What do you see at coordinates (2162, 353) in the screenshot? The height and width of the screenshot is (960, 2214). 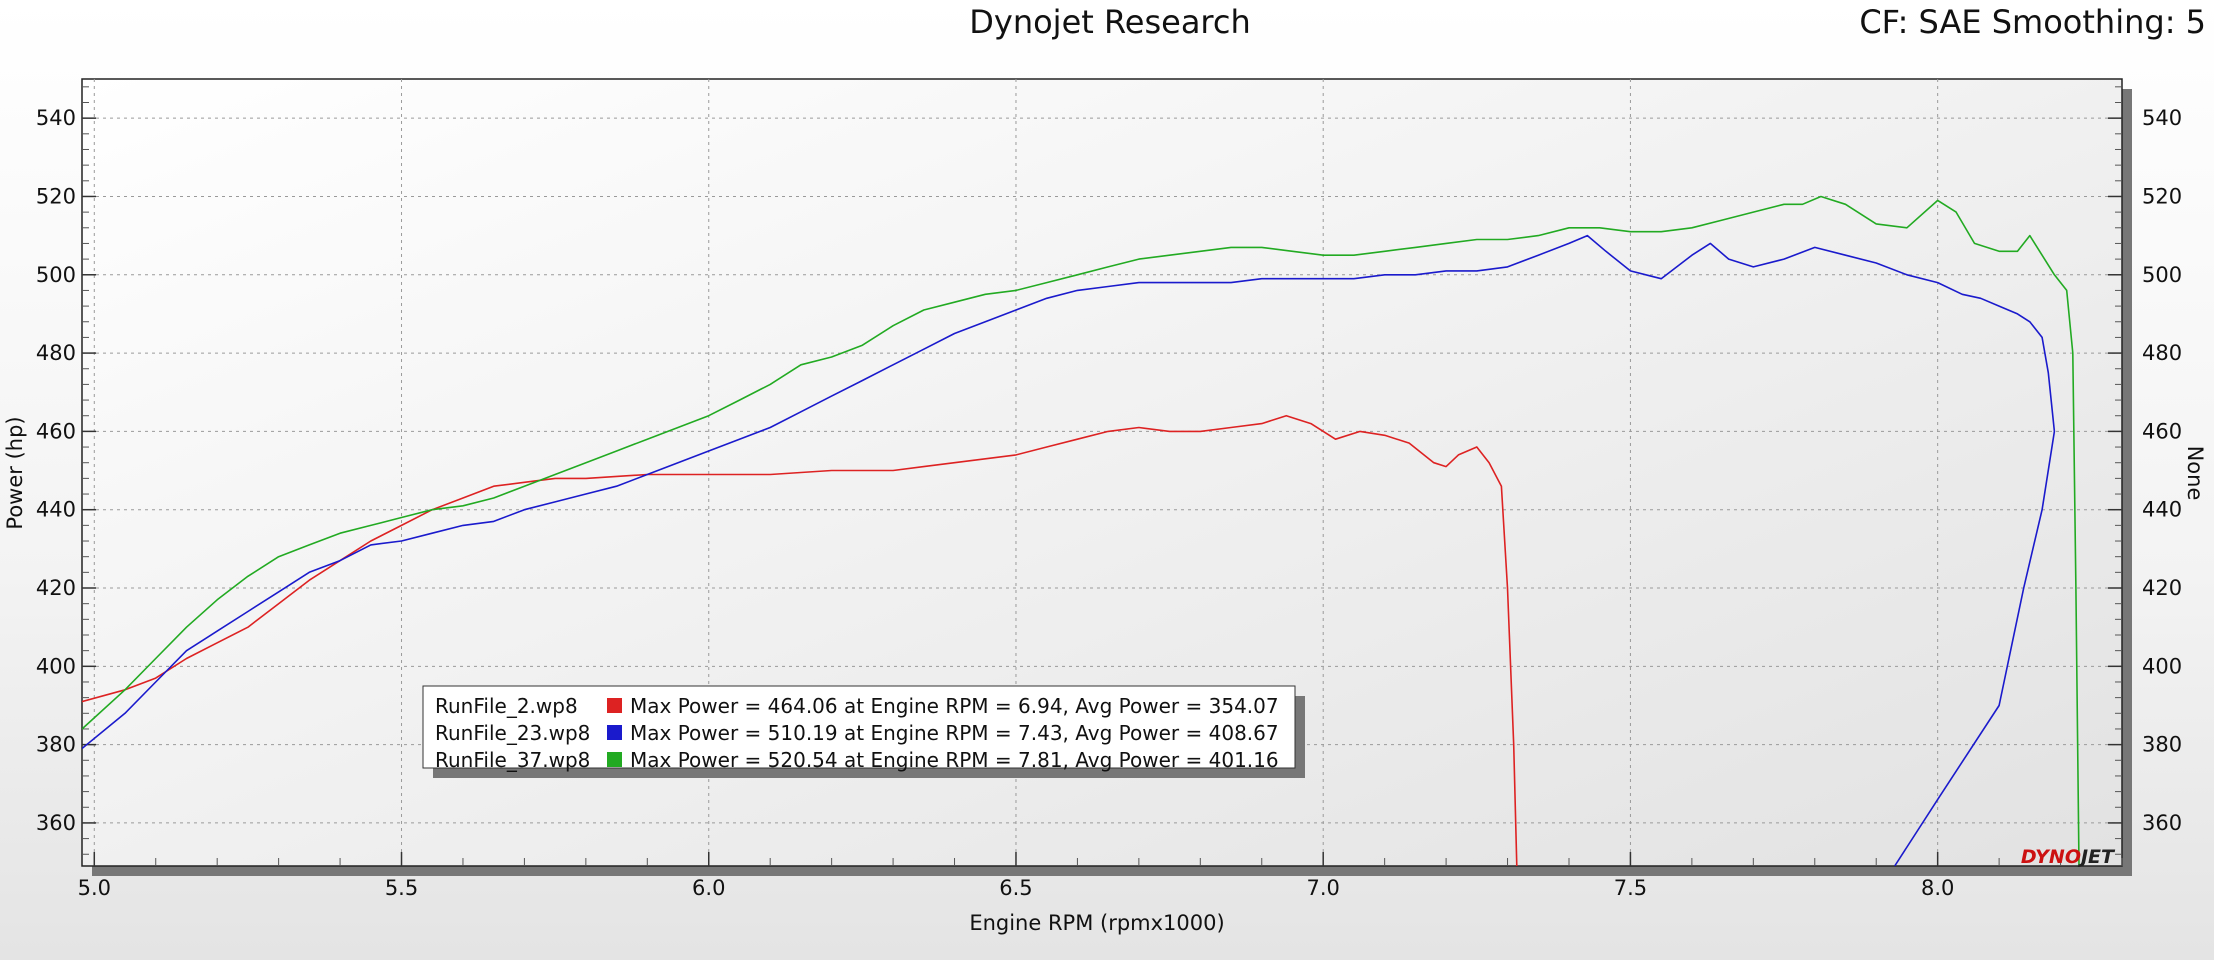 I see `y2-tick-label: 480` at bounding box center [2162, 353].